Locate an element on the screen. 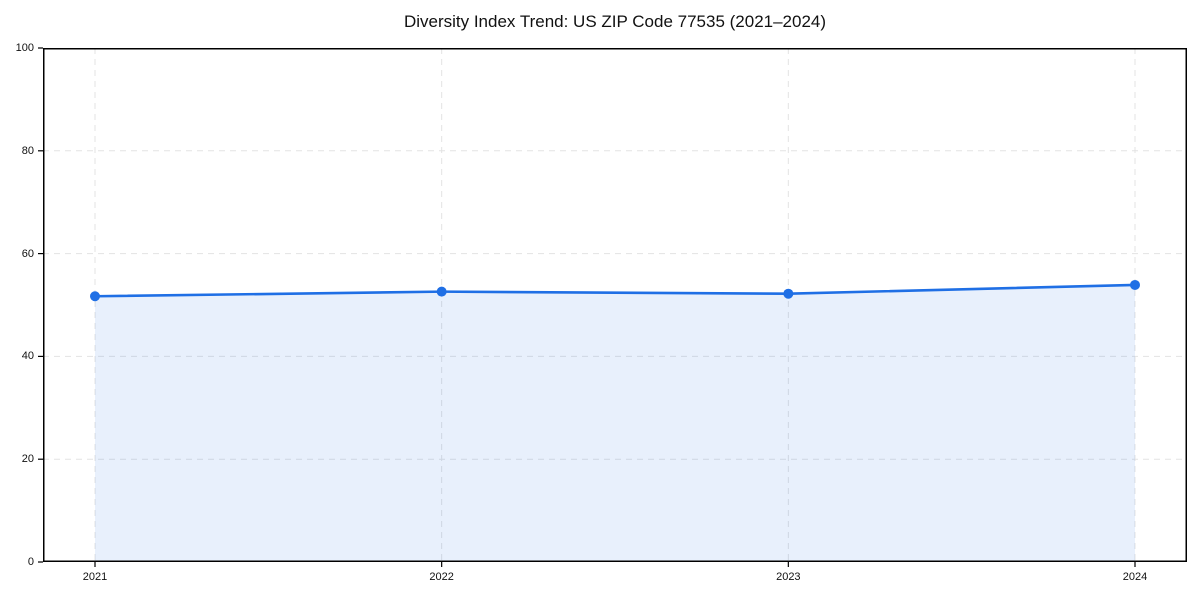 The width and height of the screenshot is (1200, 600). x-tick-label: 2022 is located at coordinates (441, 577).